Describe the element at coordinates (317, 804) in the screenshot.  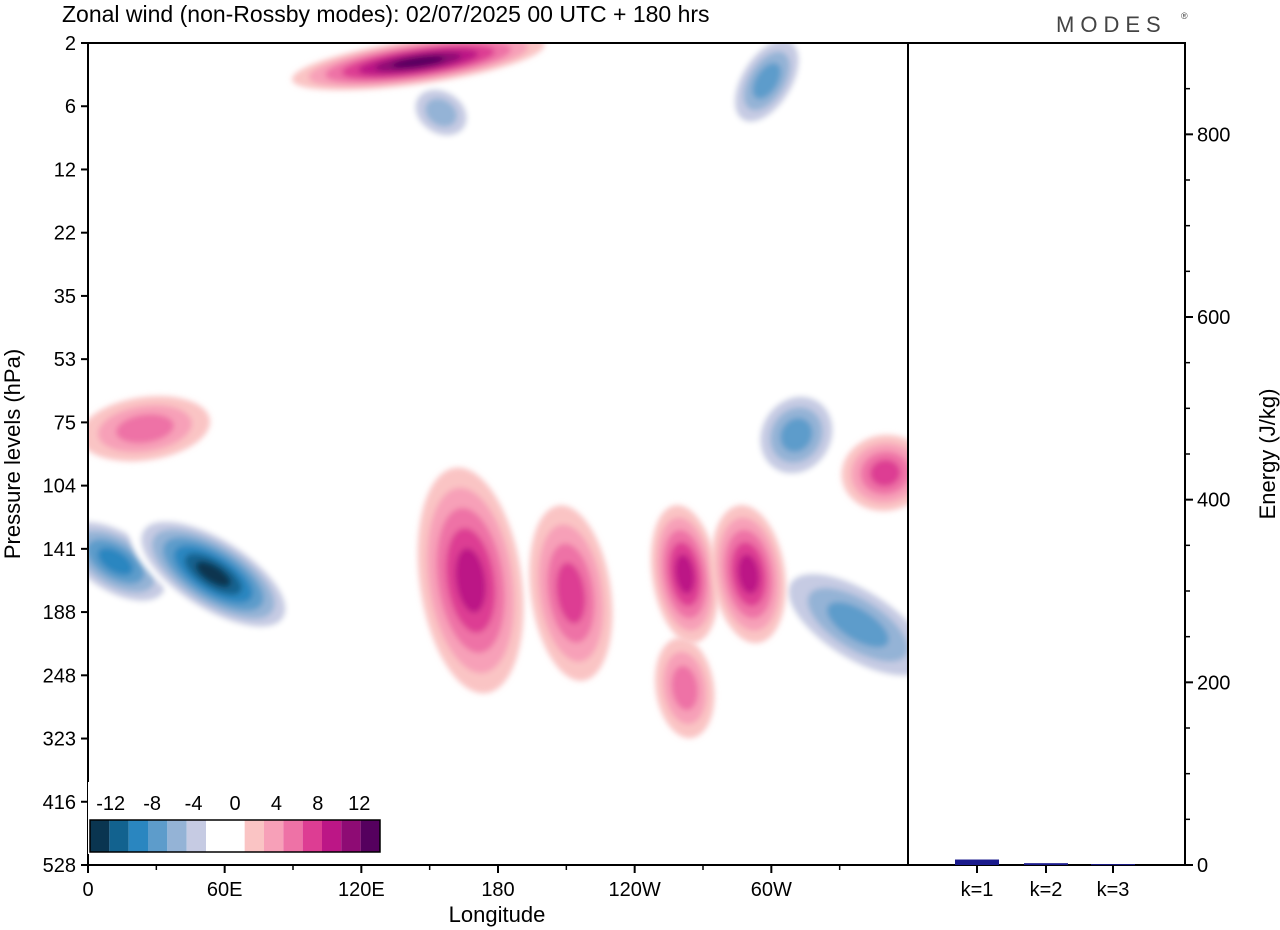
I see `colorbar-label: 8` at that location.